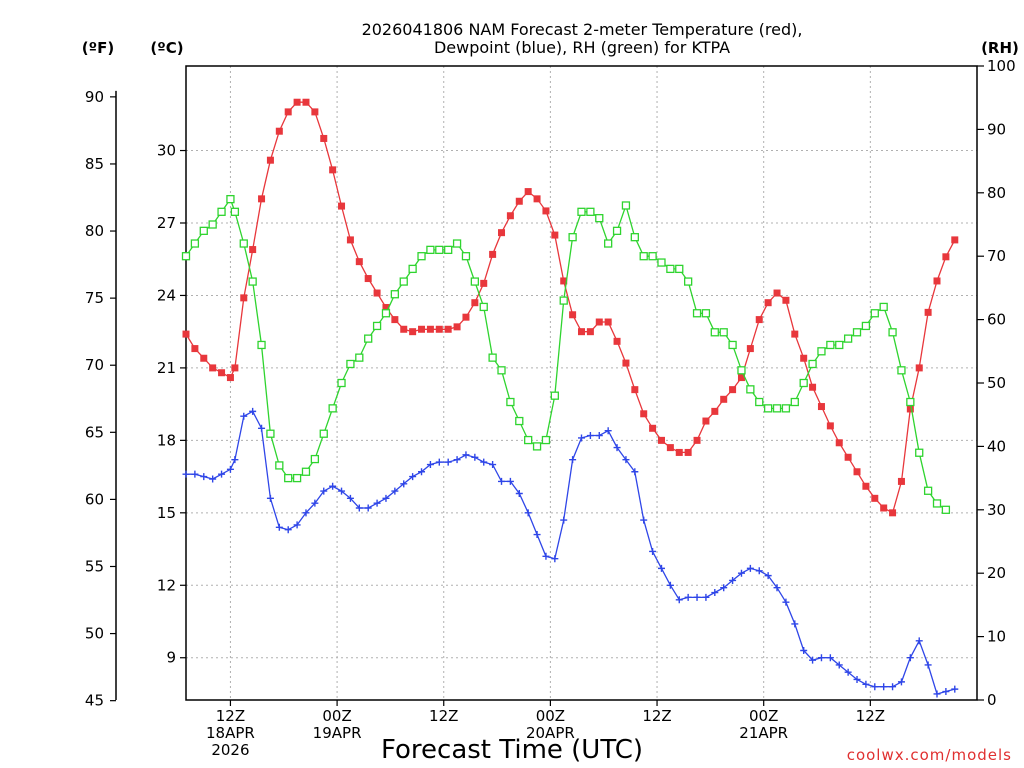 This screenshot has height=768, width=1024. Describe the element at coordinates (996, 256) in the screenshot. I see `rh-tick-70: 70` at that location.